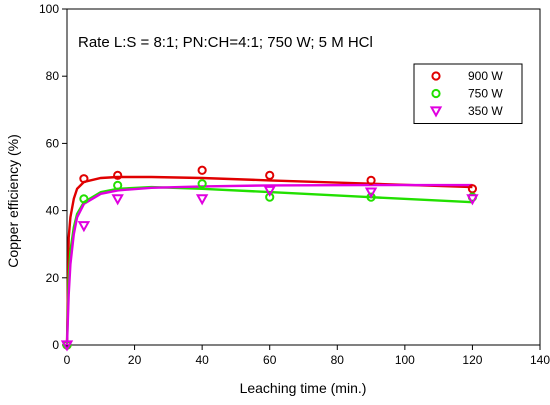  Describe the element at coordinates (202, 360) in the screenshot. I see `x-tick-label: 40` at that location.